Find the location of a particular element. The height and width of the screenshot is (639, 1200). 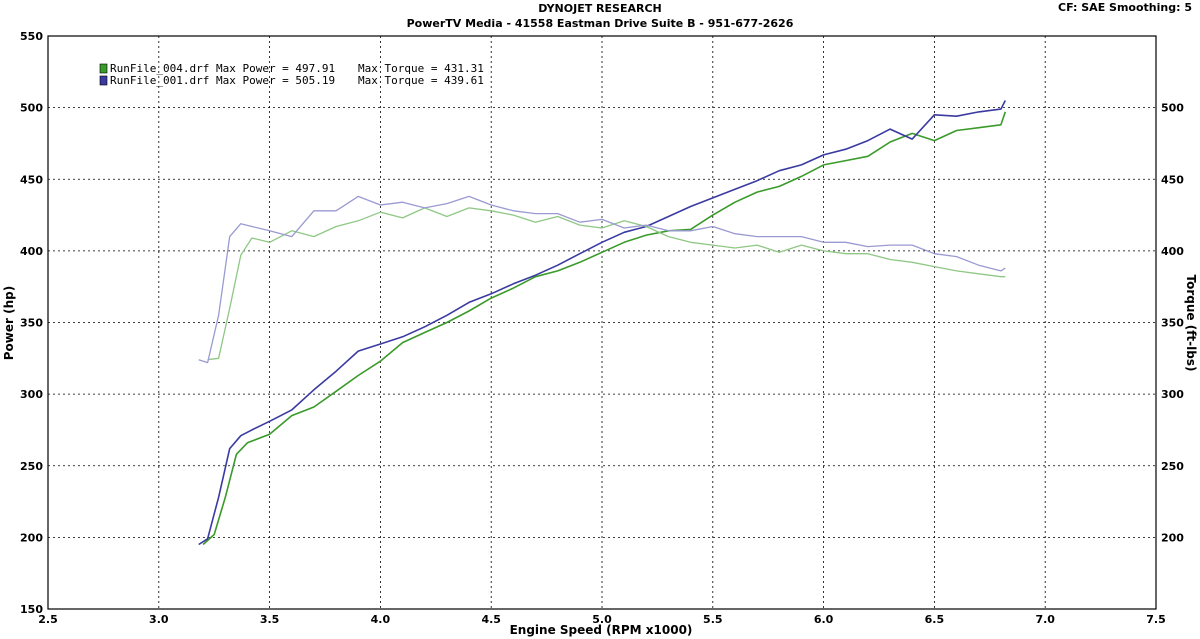

y-tick-label: 550 is located at coordinates (31, 36).